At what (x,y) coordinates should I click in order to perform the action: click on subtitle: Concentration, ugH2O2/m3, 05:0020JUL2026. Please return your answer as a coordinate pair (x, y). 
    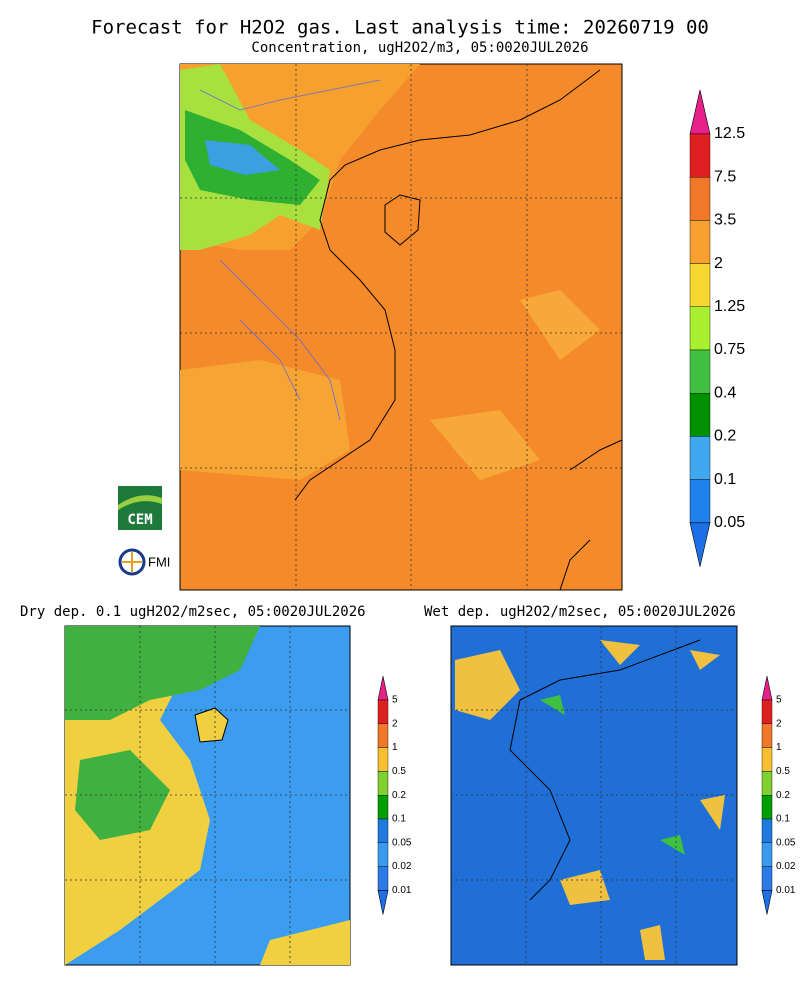
    Looking at the image, I should click on (419, 48).